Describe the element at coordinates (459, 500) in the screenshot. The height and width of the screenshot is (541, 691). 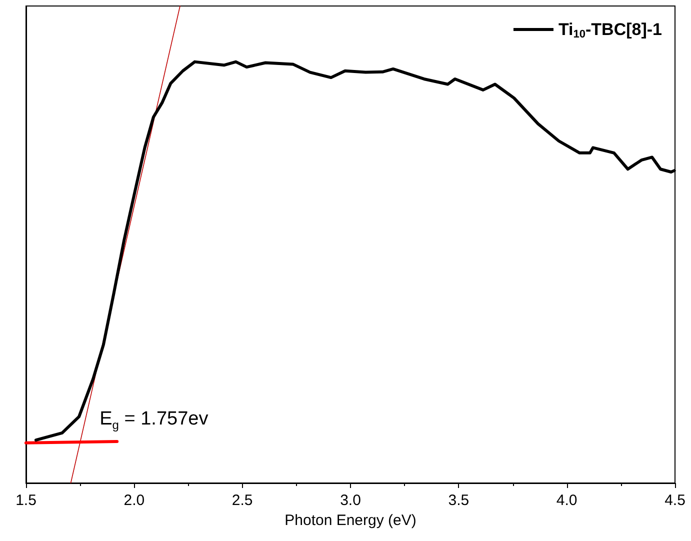
I see `x-tick-label: 3.5` at that location.